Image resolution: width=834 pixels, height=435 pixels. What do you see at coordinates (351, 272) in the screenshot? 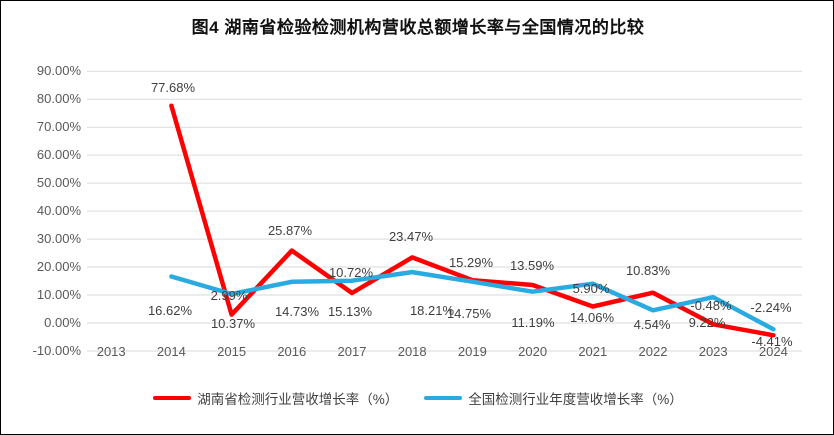
I see `data-label-hunan-2017: 10.72%` at bounding box center [351, 272].